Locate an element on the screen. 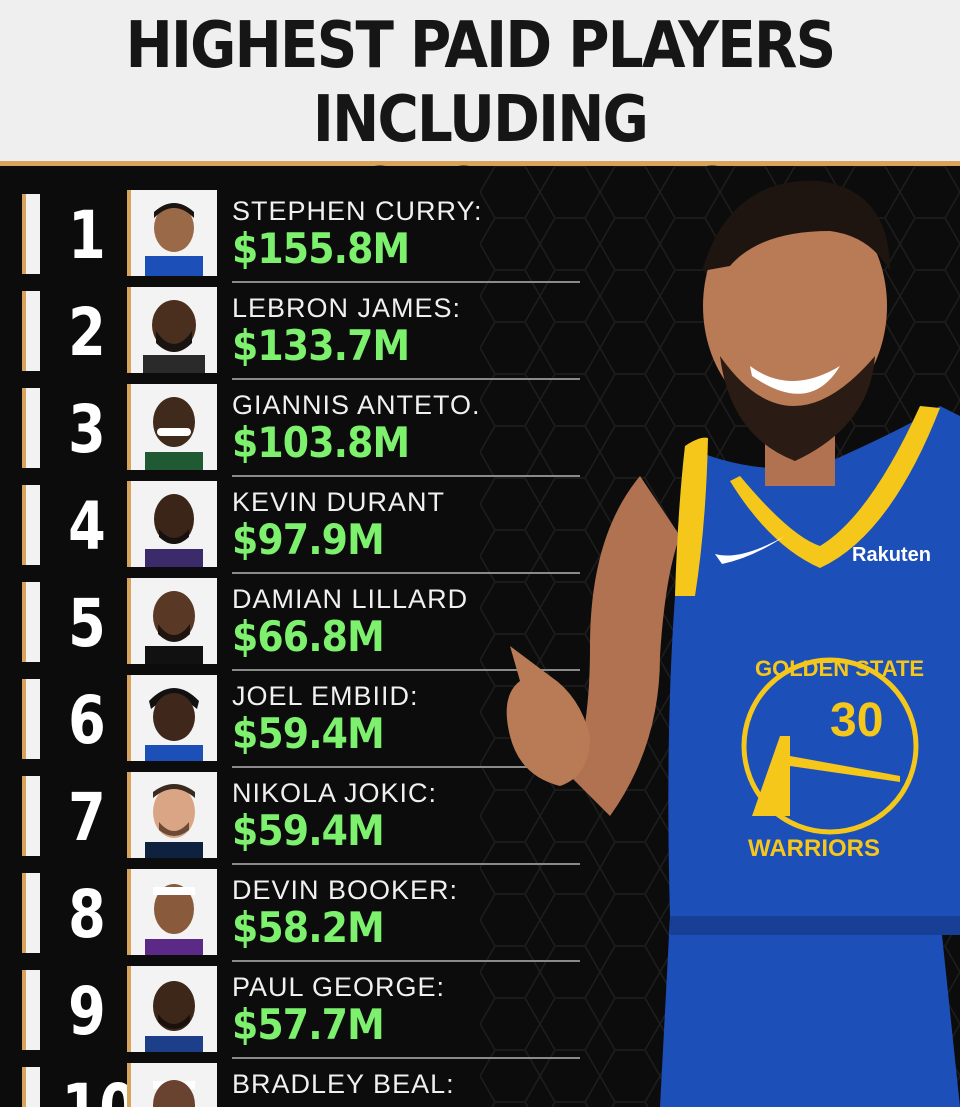 This screenshot has height=1107, width=960. player-row: 3 GIANNIS ANTETO. $103.8M is located at coordinates (290, 428).